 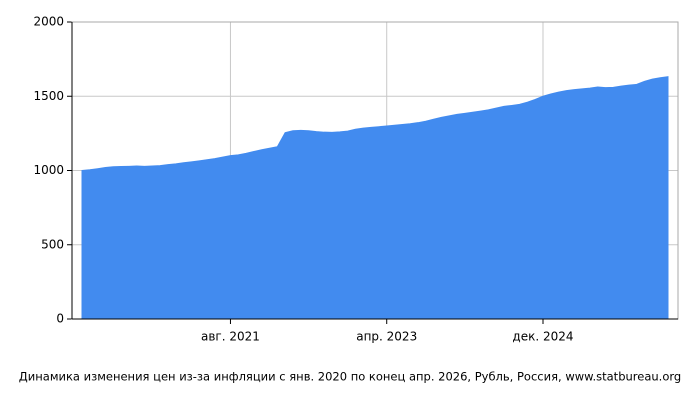 I want to click on x-tick-label: апр. 2023, so click(x=386, y=337).